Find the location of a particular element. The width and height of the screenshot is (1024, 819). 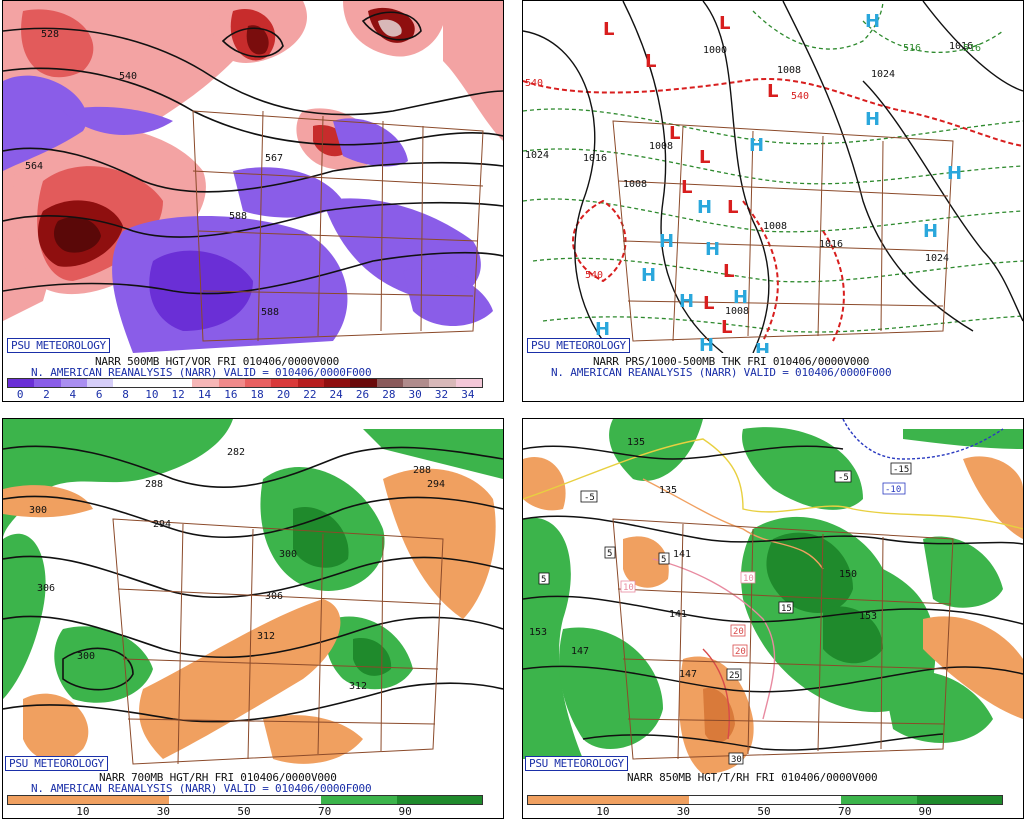

contour-label: 141 is located at coordinates (678, 614).